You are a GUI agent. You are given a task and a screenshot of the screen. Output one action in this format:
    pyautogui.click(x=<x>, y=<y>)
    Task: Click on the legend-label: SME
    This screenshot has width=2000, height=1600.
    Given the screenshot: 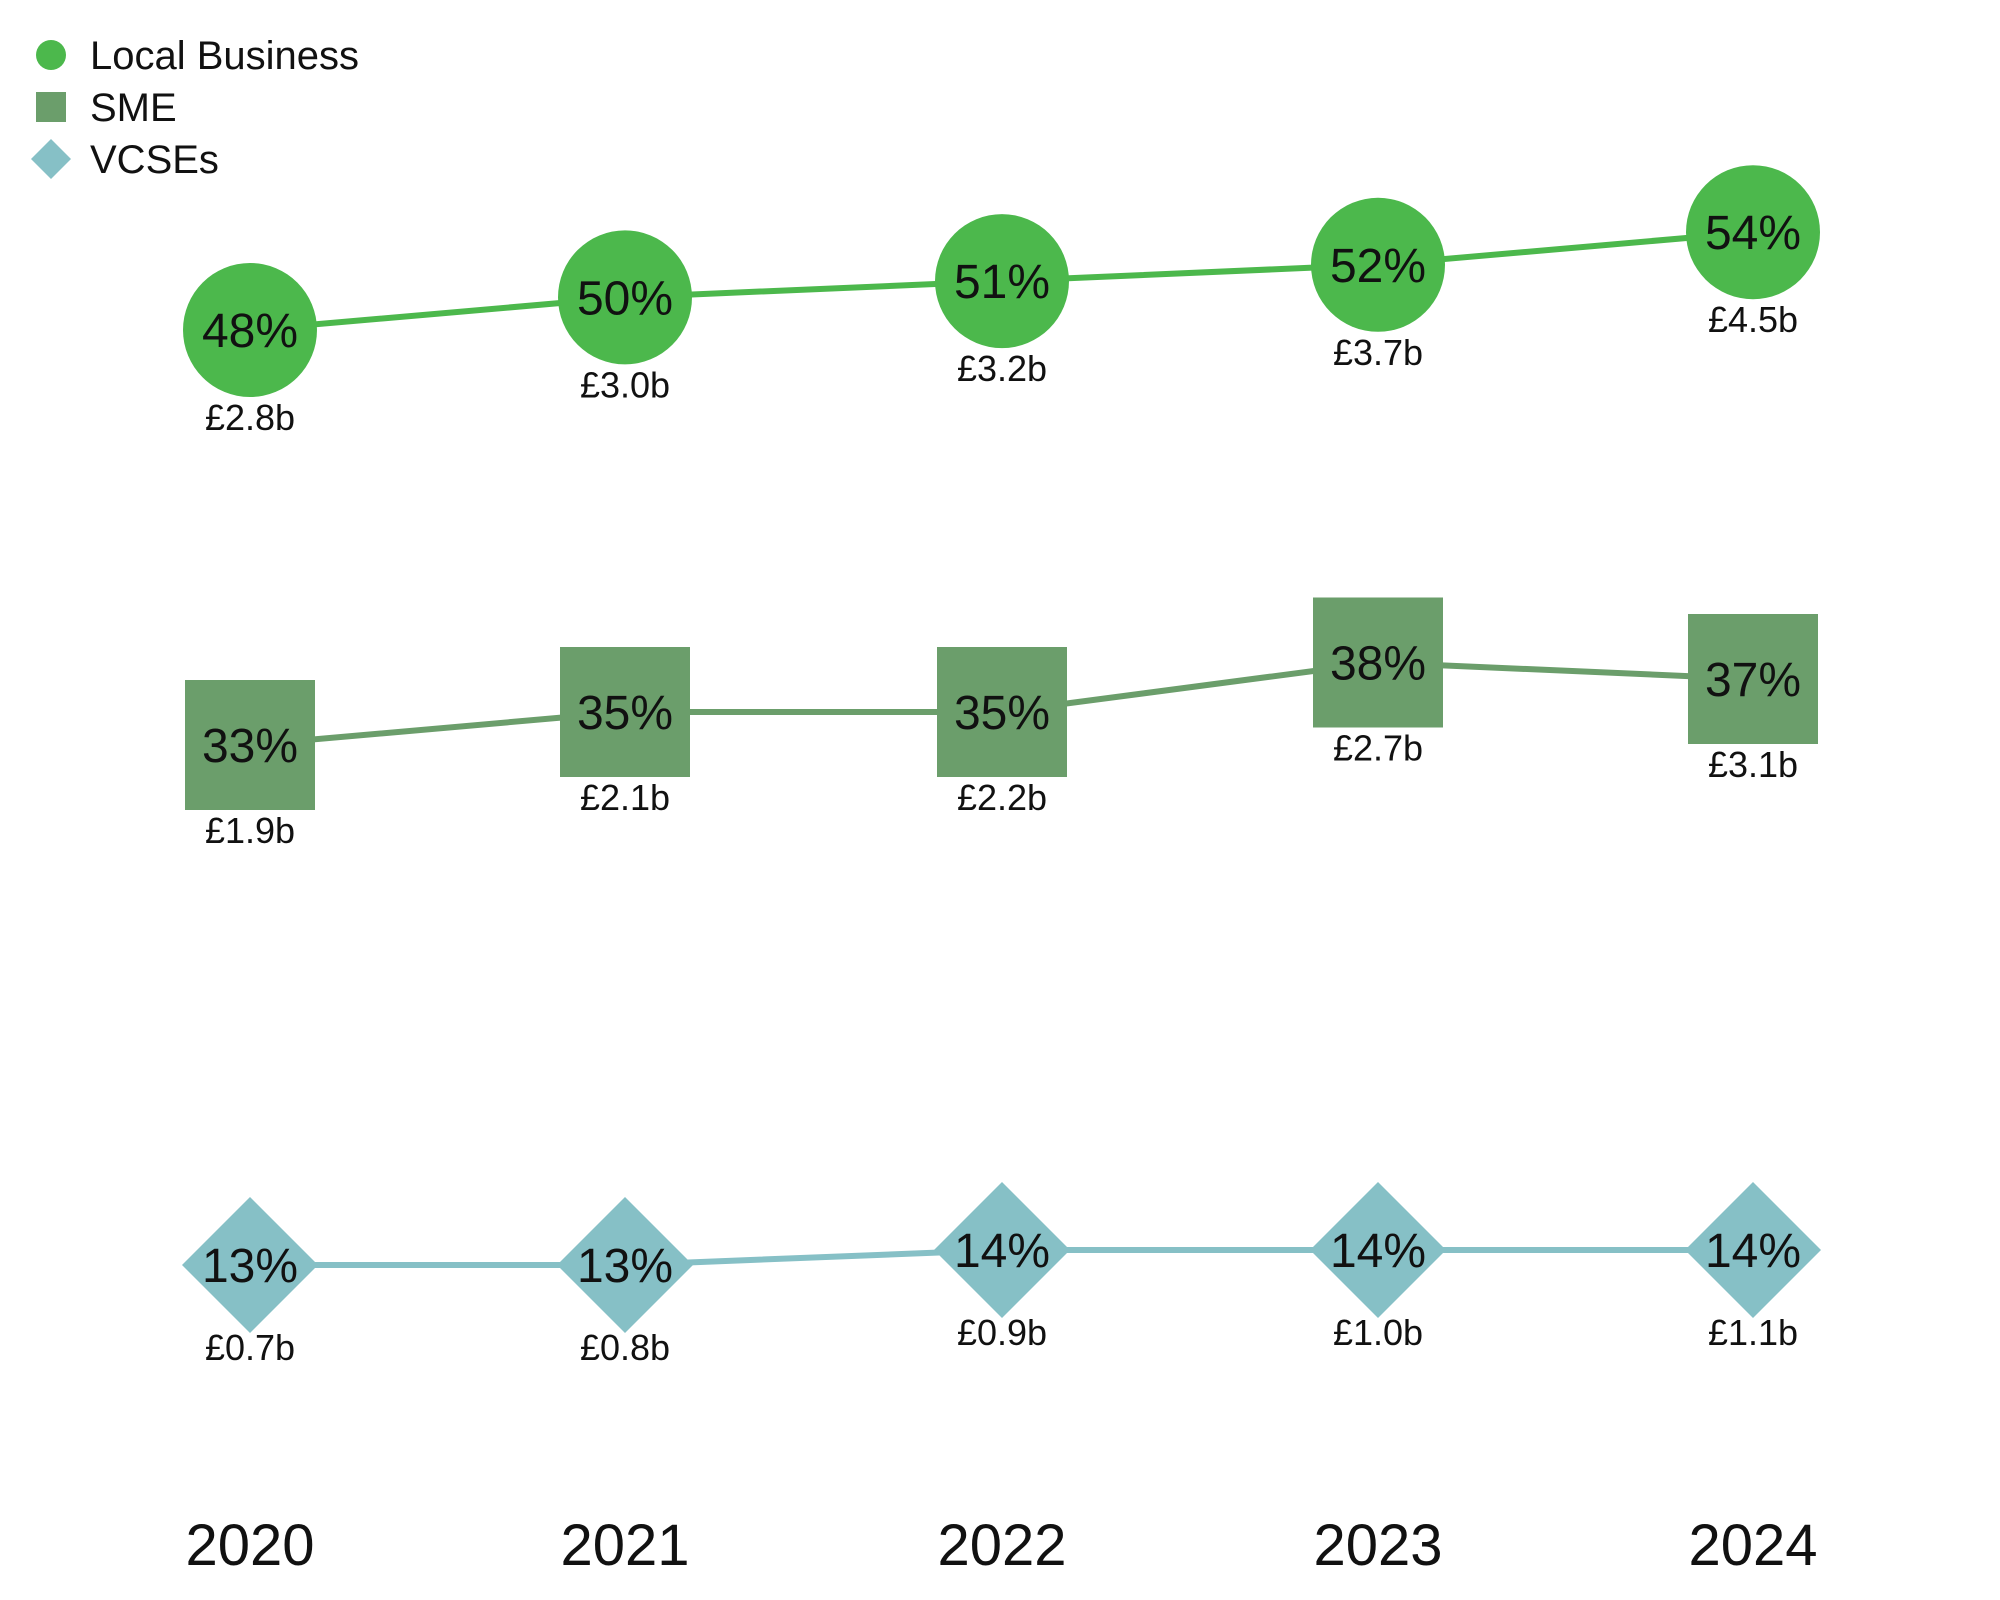 What is the action you would take?
    pyautogui.click(x=133, y=108)
    